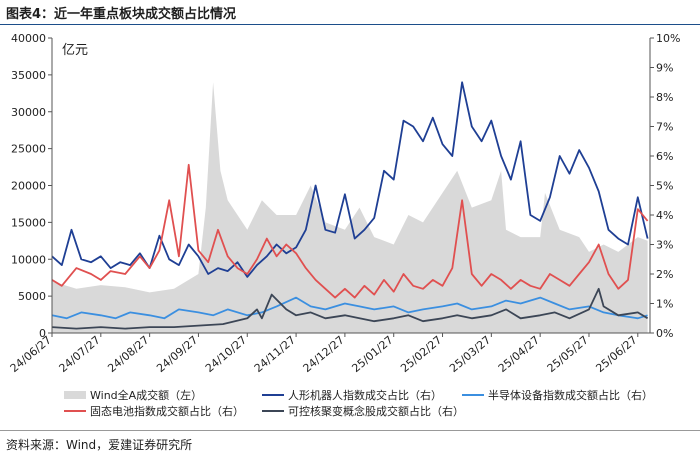  What do you see at coordinates (75, 50) in the screenshot?
I see `y-unit-label: 亿元` at bounding box center [75, 50].